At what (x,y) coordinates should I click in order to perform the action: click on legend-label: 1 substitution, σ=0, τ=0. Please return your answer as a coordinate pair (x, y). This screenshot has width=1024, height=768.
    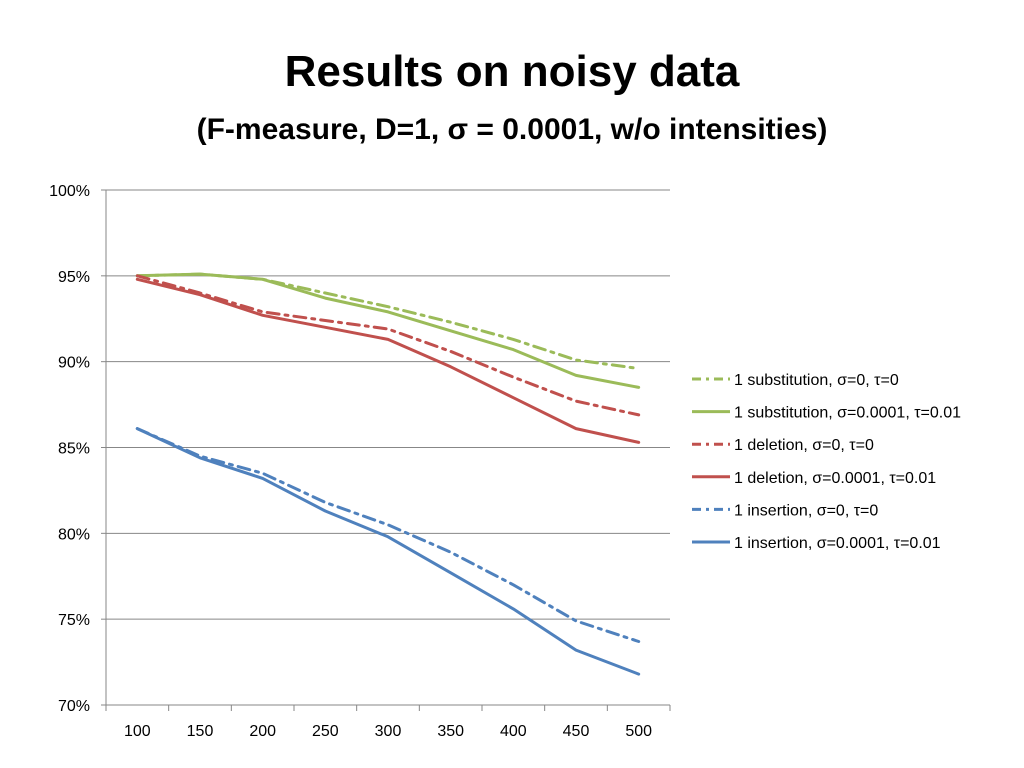
    Looking at the image, I should click on (816, 380).